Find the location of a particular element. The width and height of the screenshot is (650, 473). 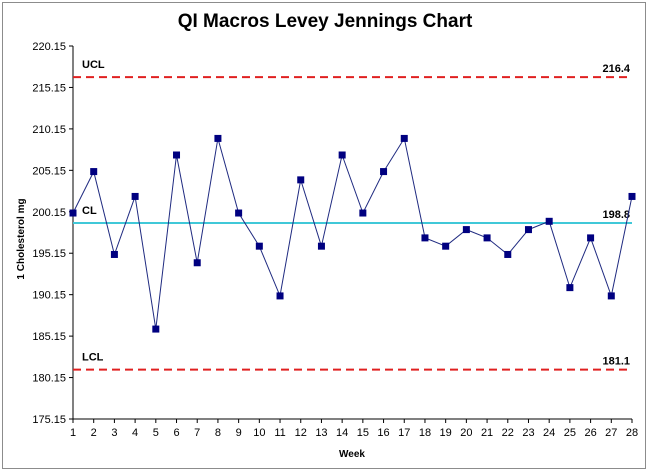

cl-value-label: 198.8 is located at coordinates (616, 215).